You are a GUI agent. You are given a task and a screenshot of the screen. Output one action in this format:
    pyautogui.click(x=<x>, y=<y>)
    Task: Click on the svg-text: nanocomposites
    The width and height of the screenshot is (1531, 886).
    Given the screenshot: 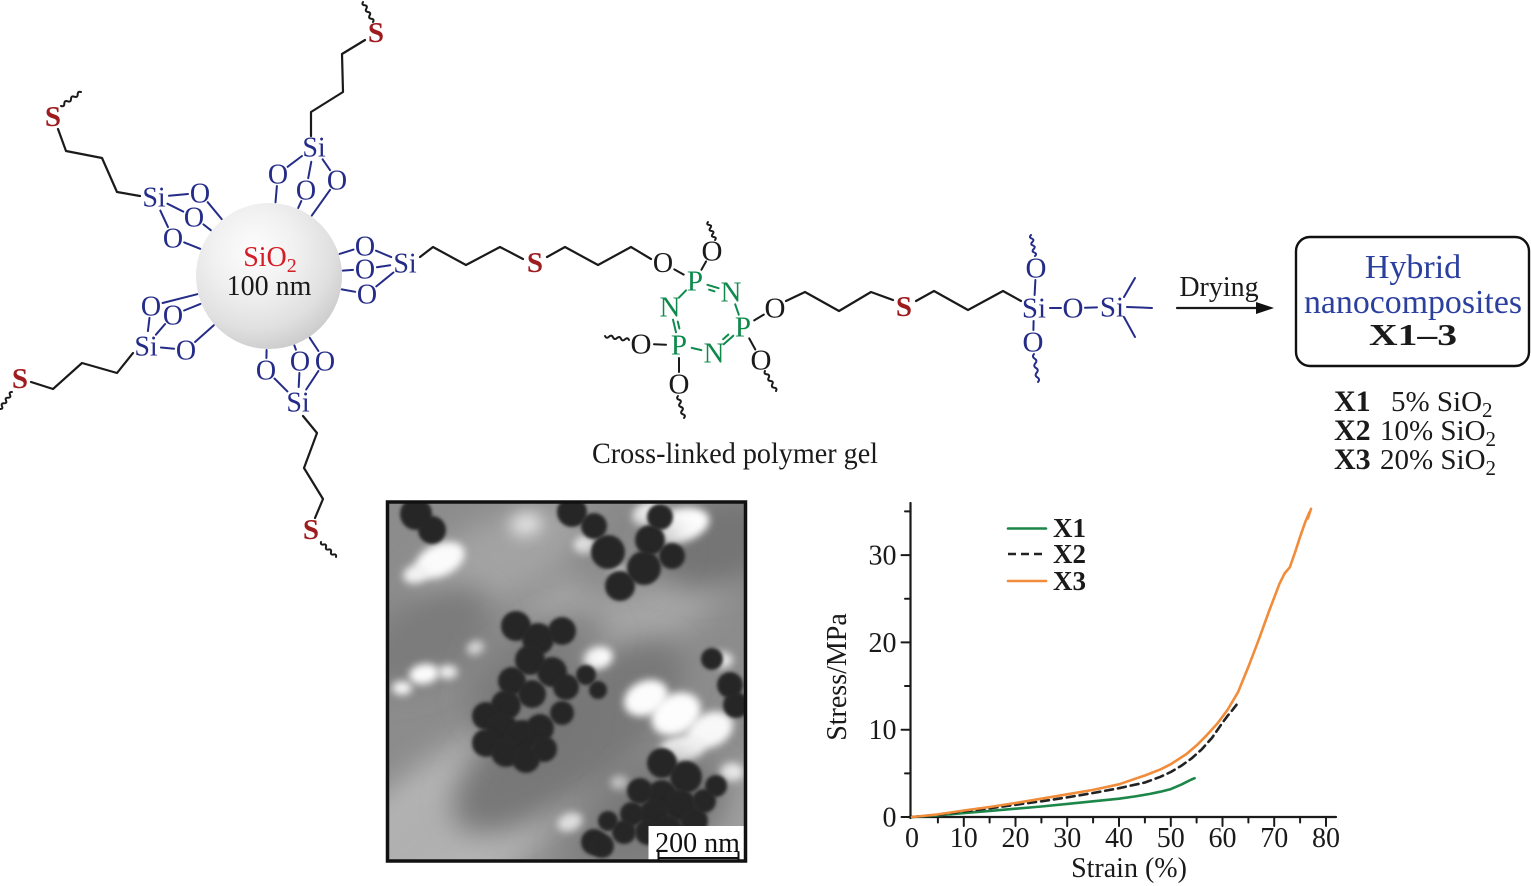 What is the action you would take?
    pyautogui.click(x=1413, y=302)
    